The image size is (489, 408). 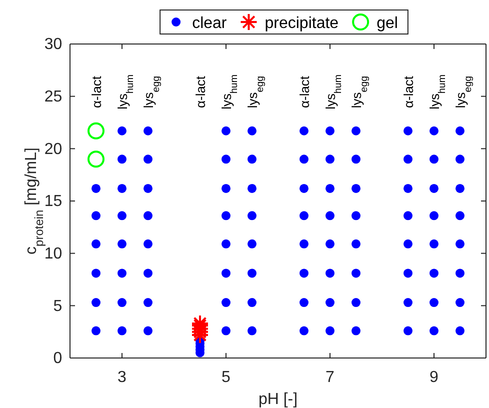 I want to click on legend-label: gel, so click(x=387, y=23).